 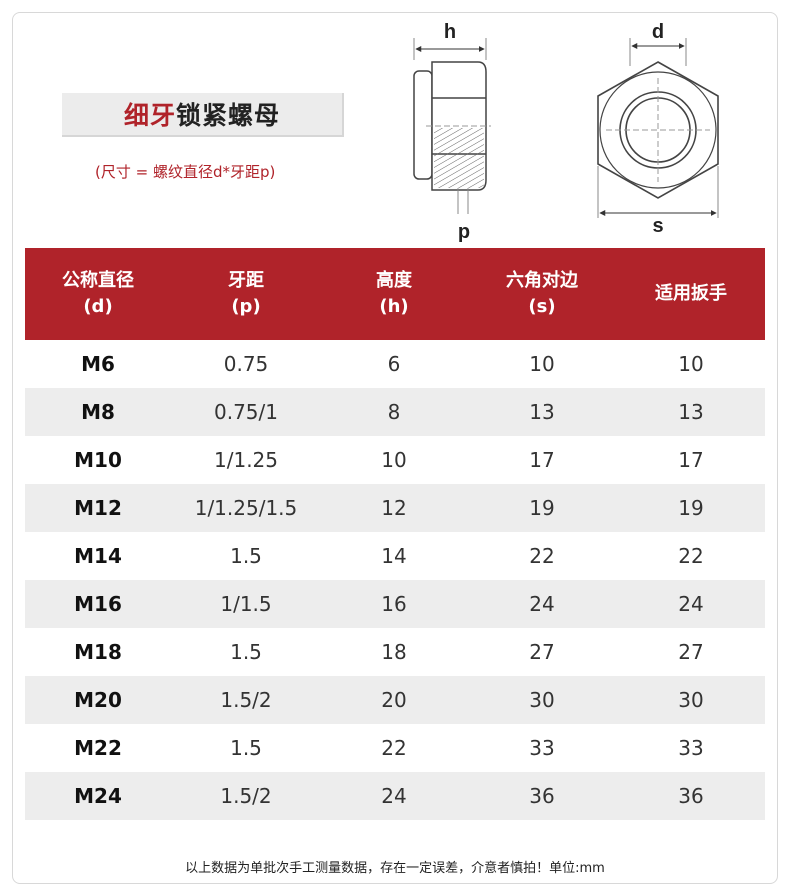 What do you see at coordinates (246, 508) in the screenshot?
I see `cell-pitch: 1/1.25/1.5` at bounding box center [246, 508].